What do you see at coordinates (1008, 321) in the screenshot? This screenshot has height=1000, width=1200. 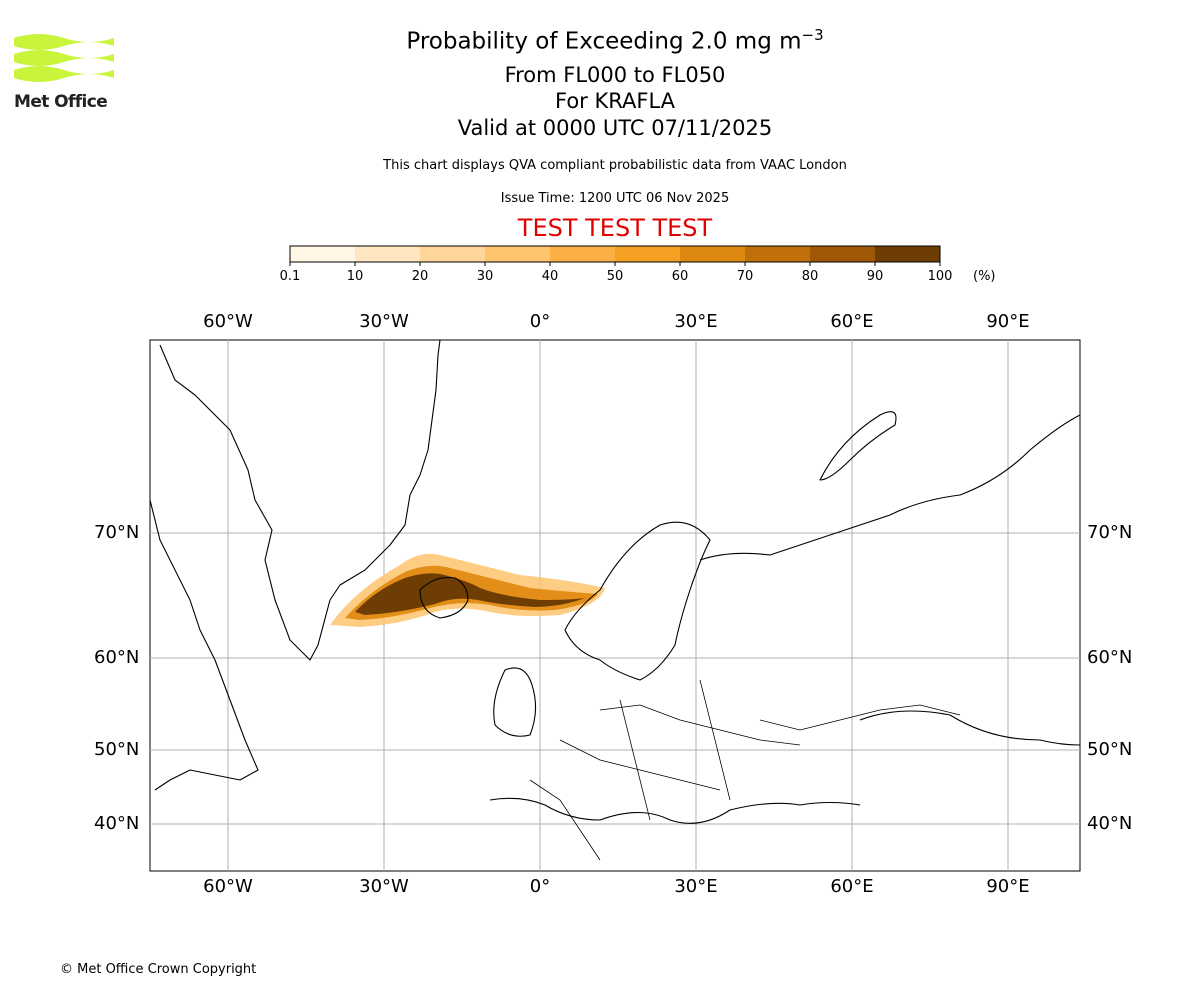 I see `lon-label-top: 90°E` at bounding box center [1008, 321].